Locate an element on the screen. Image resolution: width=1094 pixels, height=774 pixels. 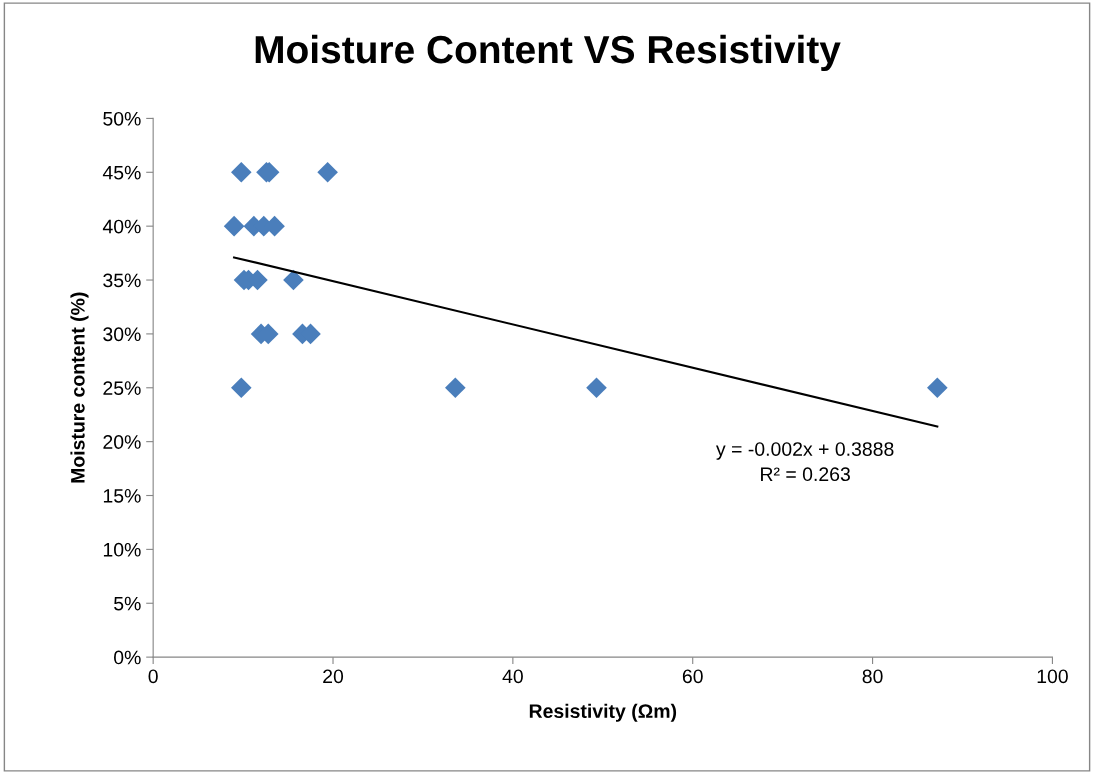
y-tick-label: 10% is located at coordinates (122, 549).